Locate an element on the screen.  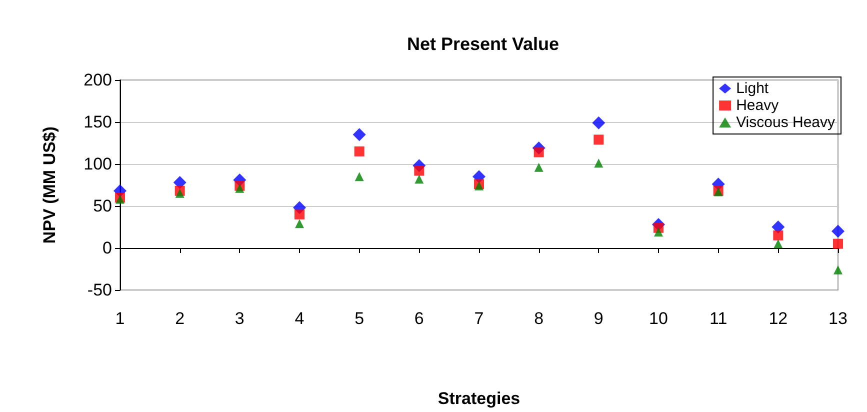
y-tick-label: 0 is located at coordinates (107, 248).